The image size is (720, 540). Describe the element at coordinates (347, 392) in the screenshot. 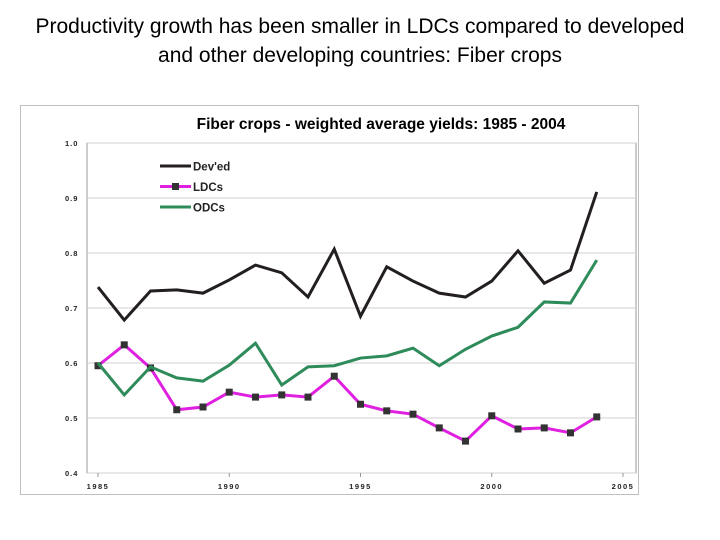

I see `series-line-ldcs` at that location.